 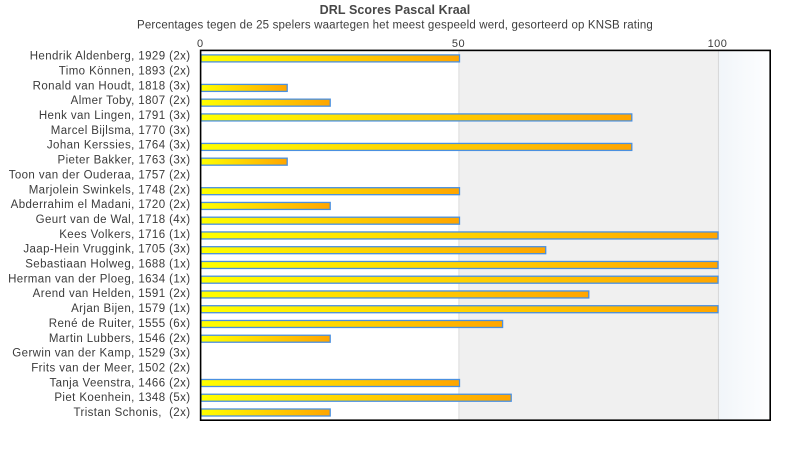 I want to click on svg-text: Frits van der Meer, 1502 (2x), so click(x=110, y=368).